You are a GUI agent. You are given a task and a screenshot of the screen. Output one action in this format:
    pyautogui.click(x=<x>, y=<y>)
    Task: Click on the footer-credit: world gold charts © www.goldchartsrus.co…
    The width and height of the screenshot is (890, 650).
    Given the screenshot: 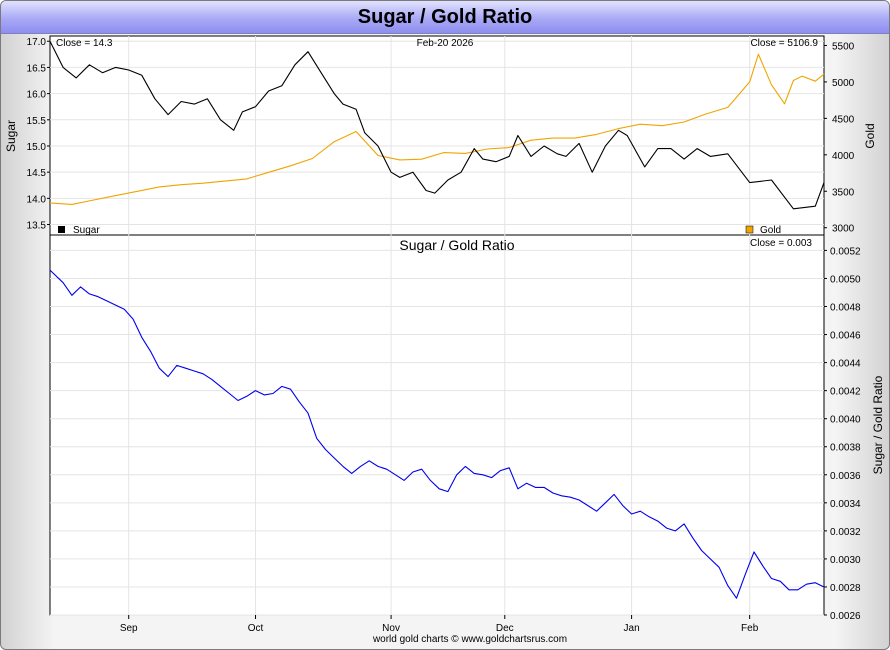 What is the action you would take?
    pyautogui.click(x=469, y=639)
    